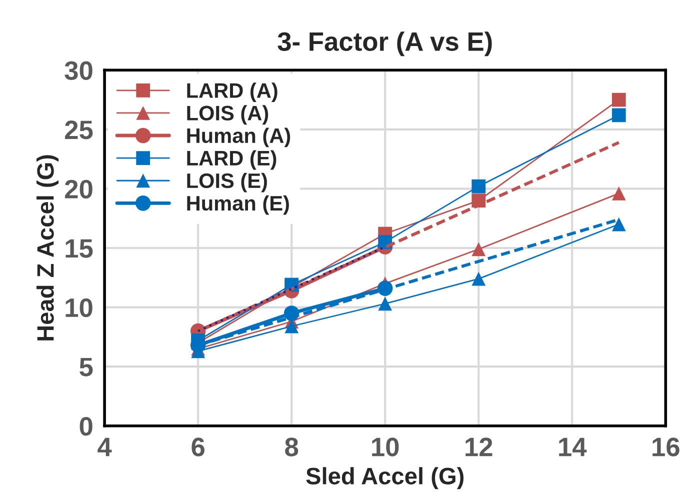 The height and width of the screenshot is (501, 697). What do you see at coordinates (79, 130) in the screenshot?
I see `y-tick-label: 25` at bounding box center [79, 130].